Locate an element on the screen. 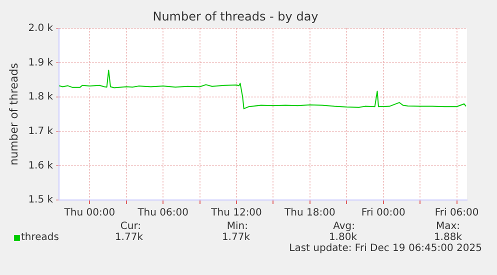  y-tick-label: 1.6 k is located at coordinates (41, 166).